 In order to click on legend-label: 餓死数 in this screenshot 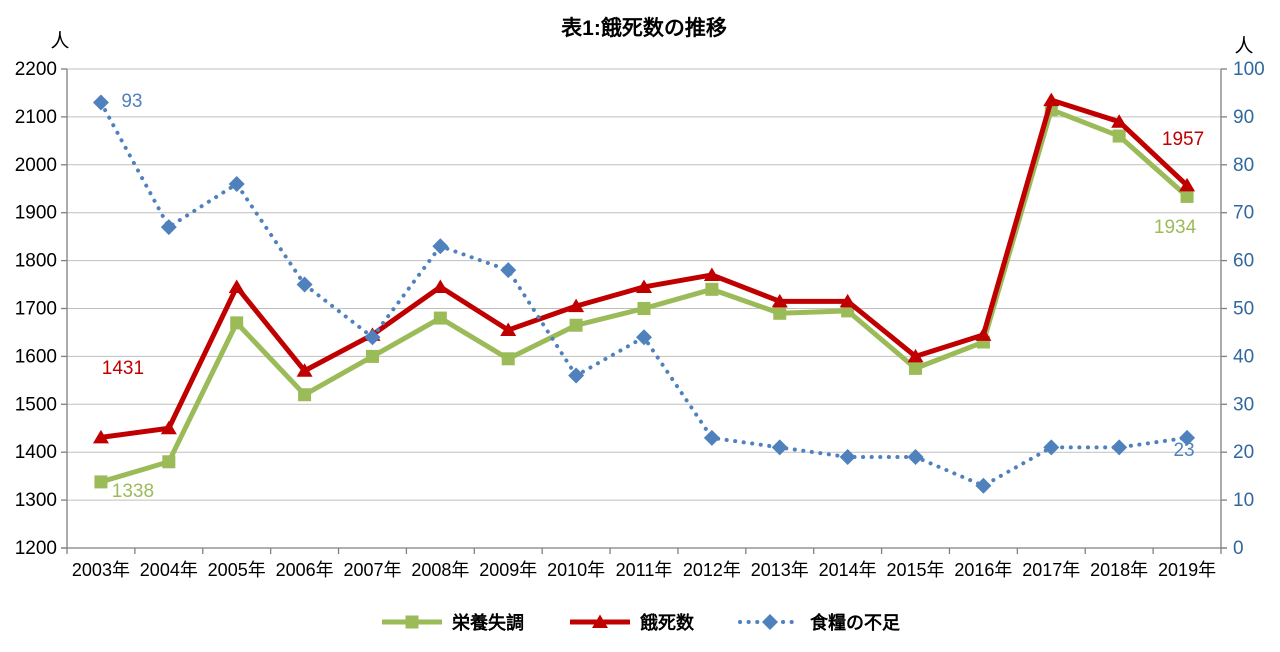, I will do `click(667, 623)`.